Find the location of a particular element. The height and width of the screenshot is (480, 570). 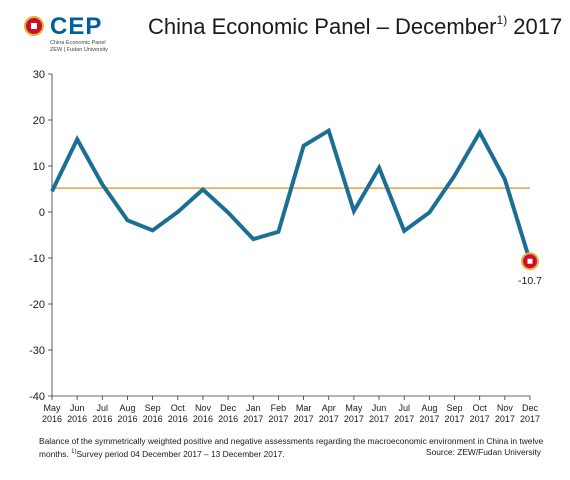

x-tick-label-month: Jan is located at coordinates (253, 408).